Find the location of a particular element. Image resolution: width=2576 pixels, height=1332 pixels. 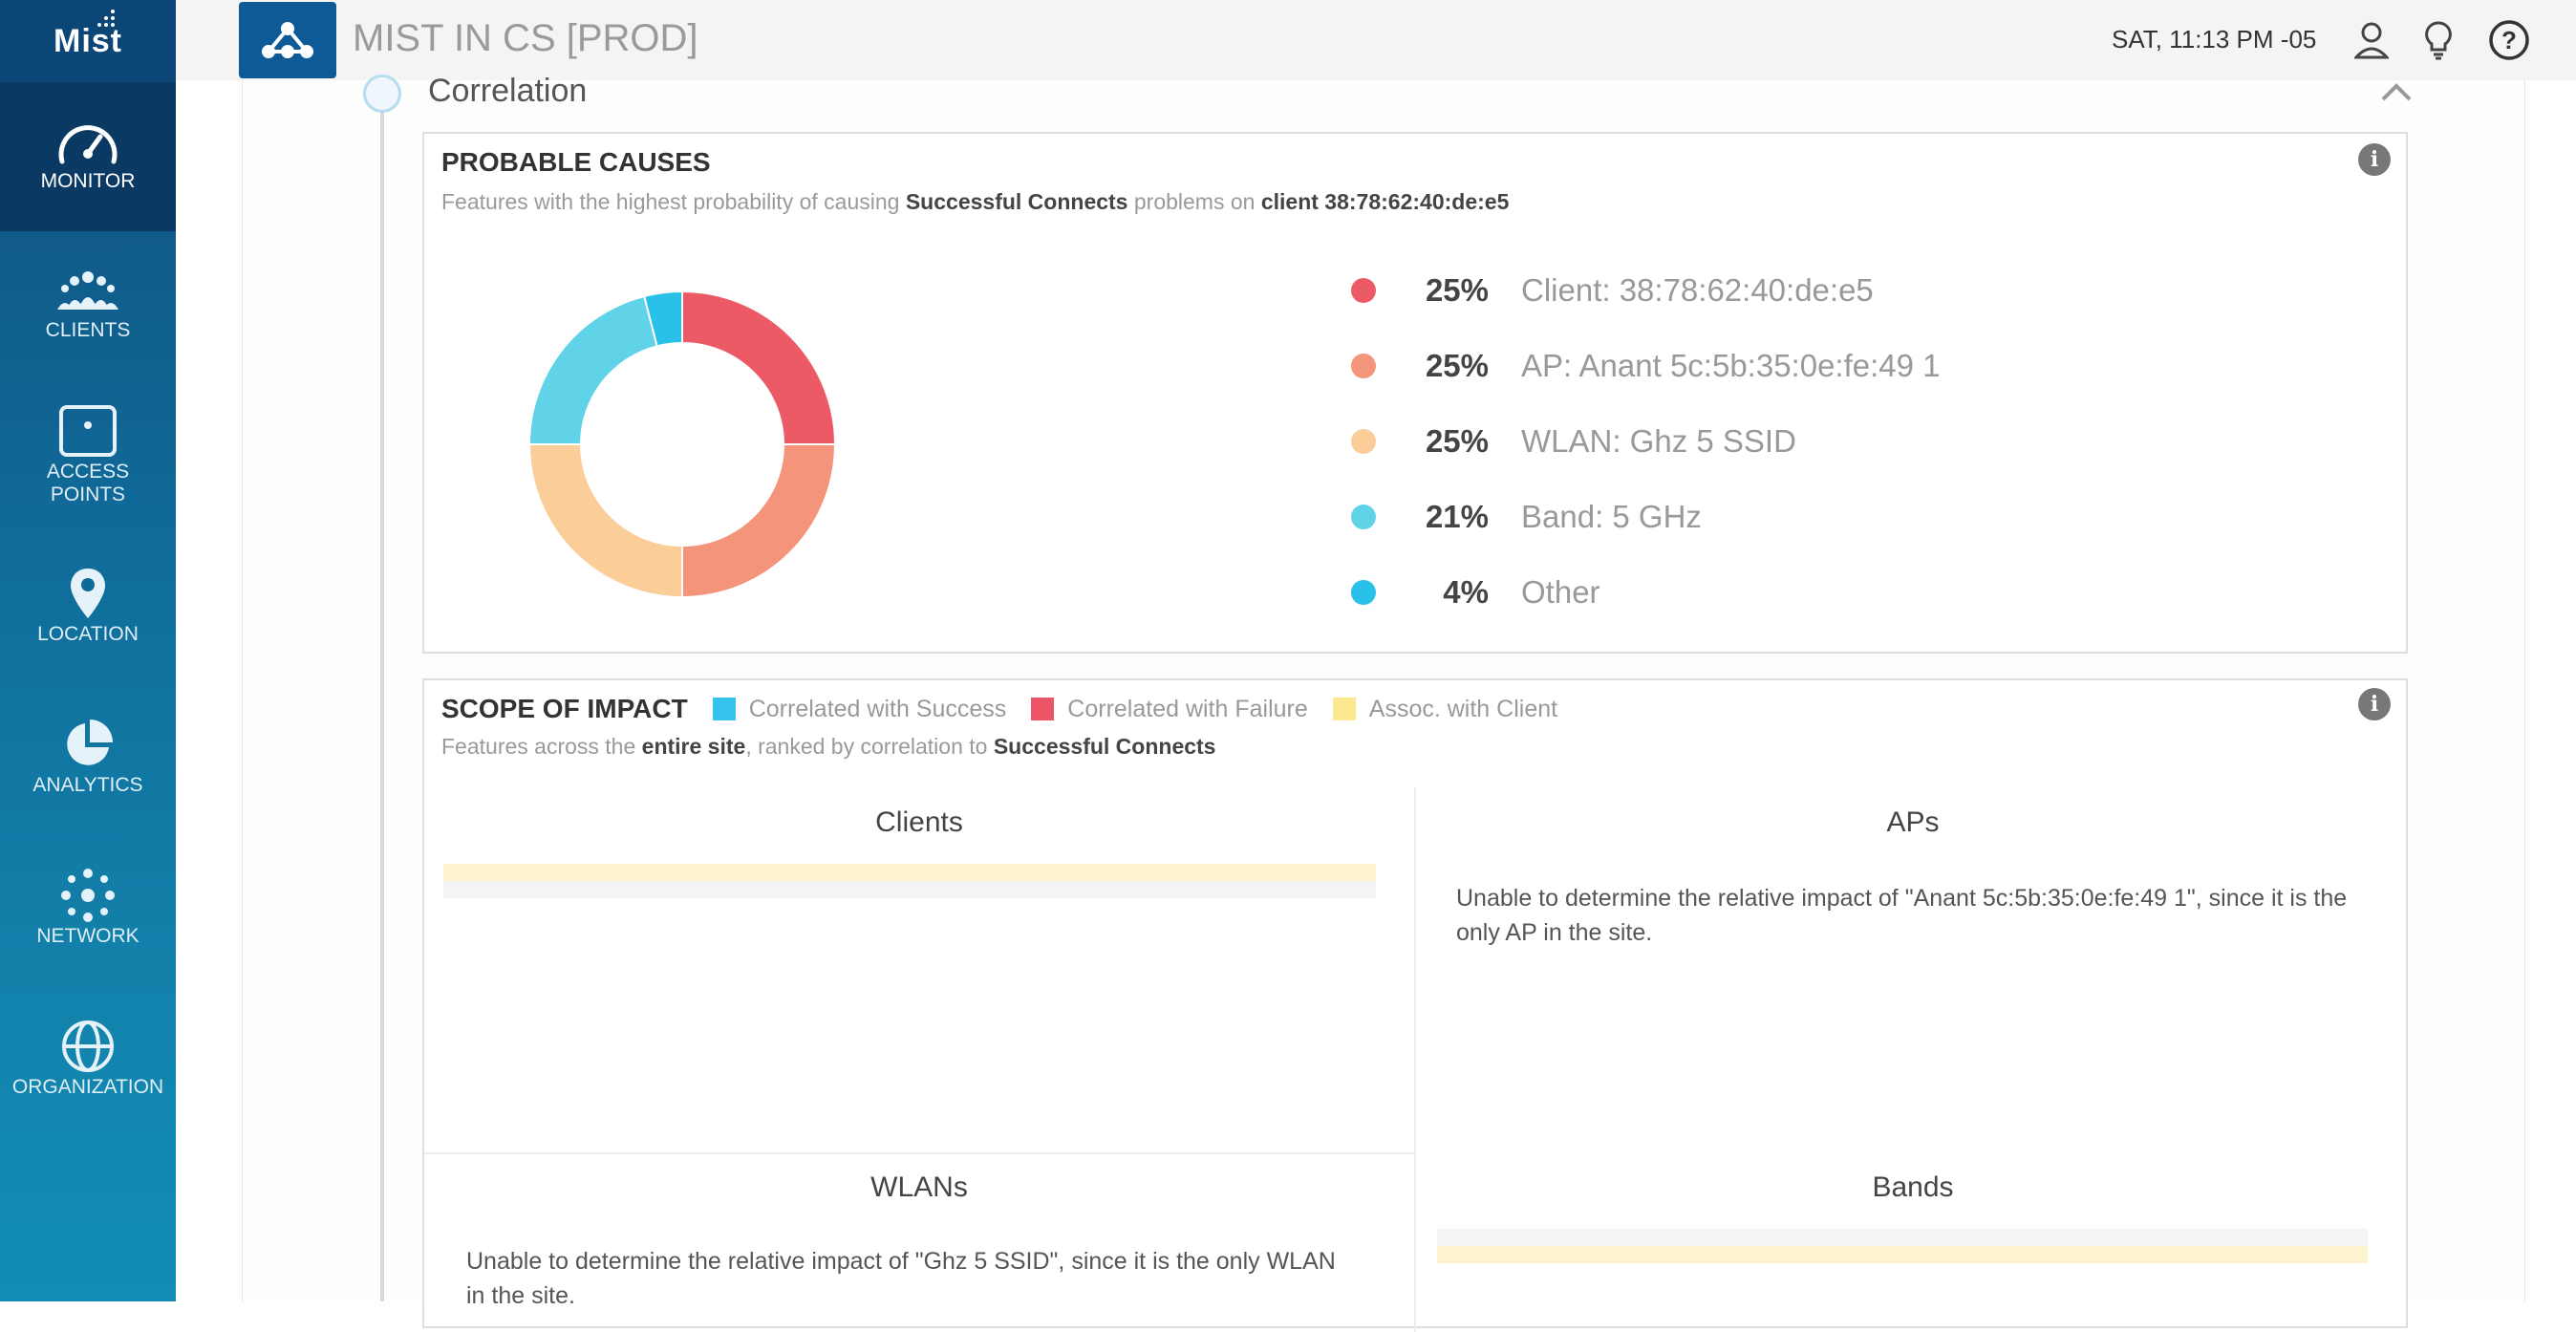

pie-chart-icon is located at coordinates (87, 744).